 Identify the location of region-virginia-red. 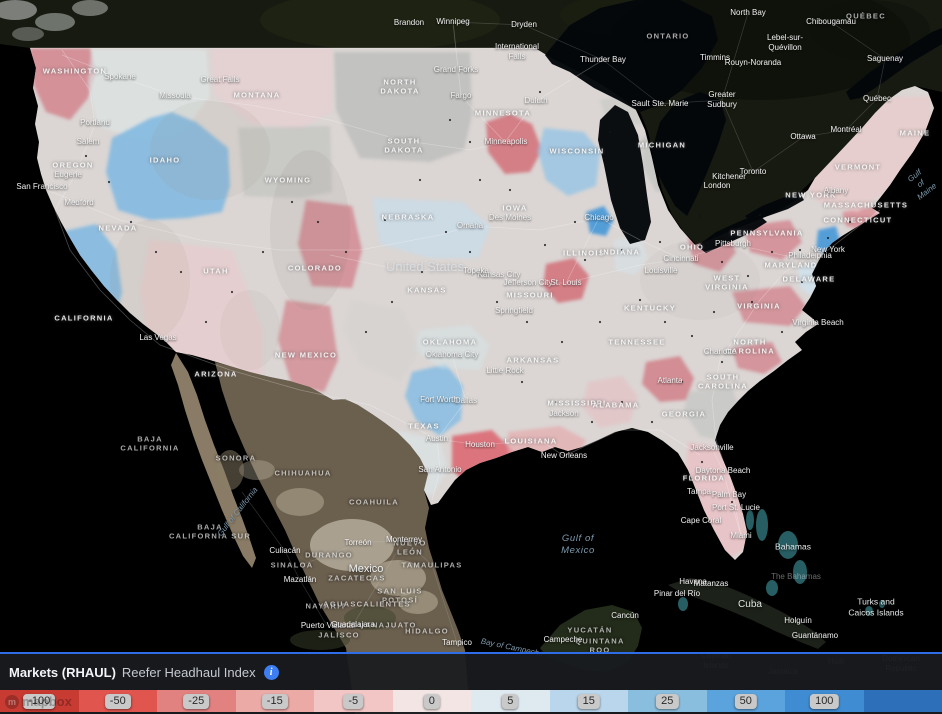
(769, 306).